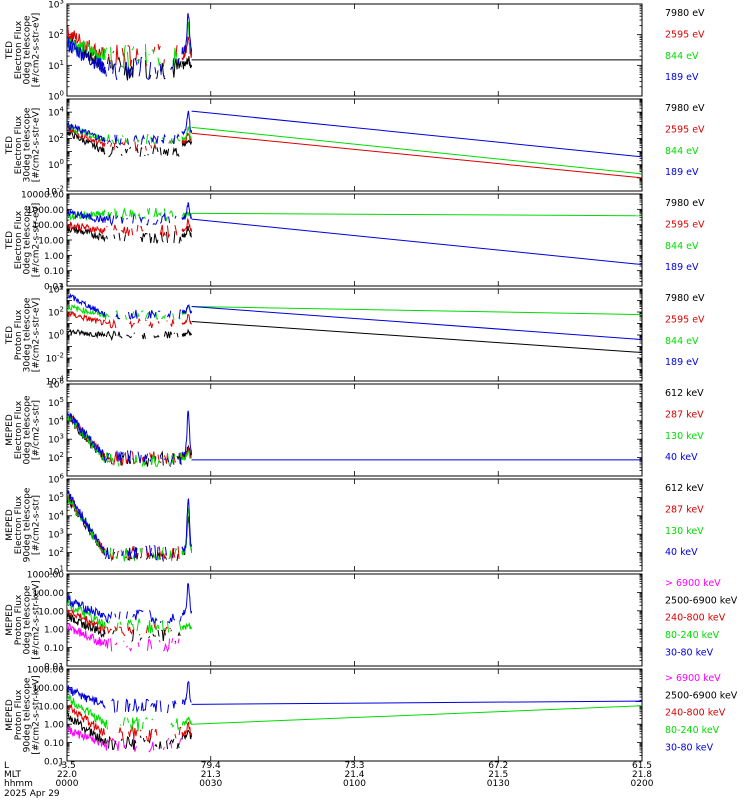  Describe the element at coordinates (354, 766) in the screenshot. I see `time-axis-tick-label: 73.3` at that location.